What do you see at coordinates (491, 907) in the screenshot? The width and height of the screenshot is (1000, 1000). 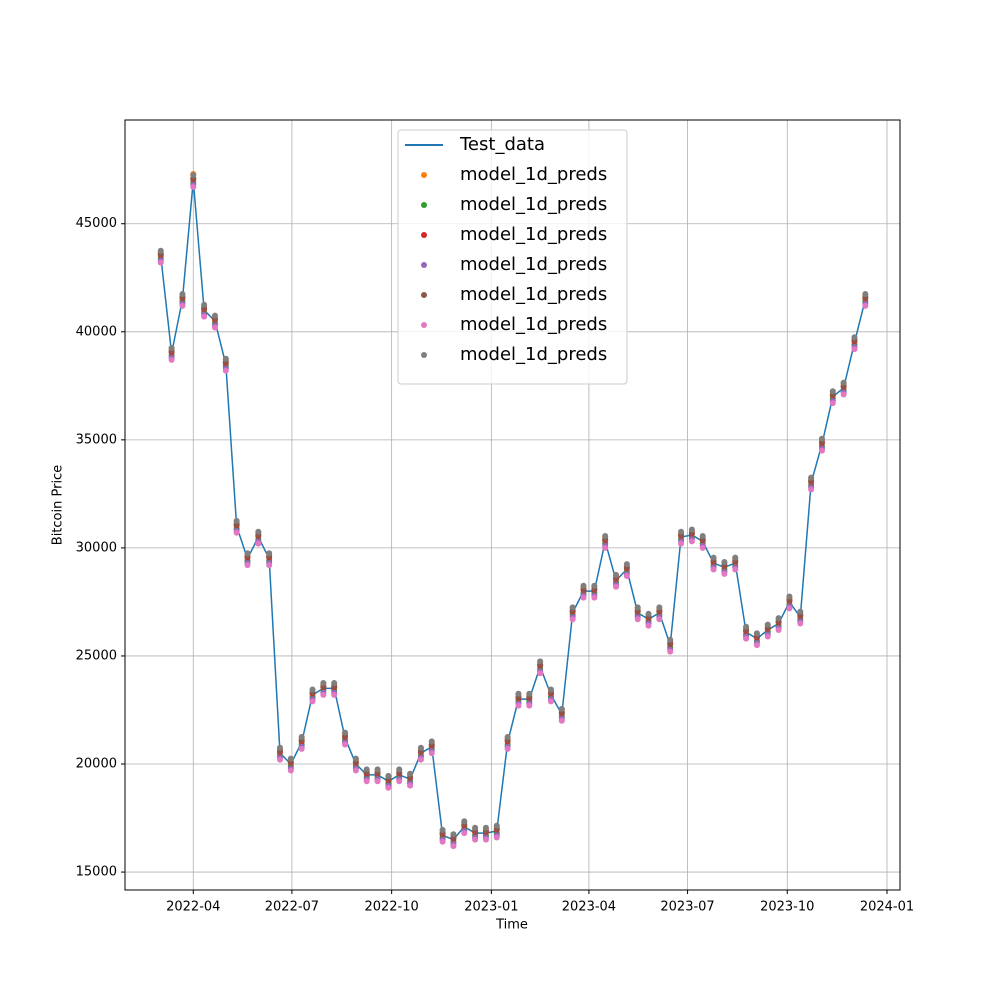 I see `x-tick-label: 2023-01` at bounding box center [491, 907].